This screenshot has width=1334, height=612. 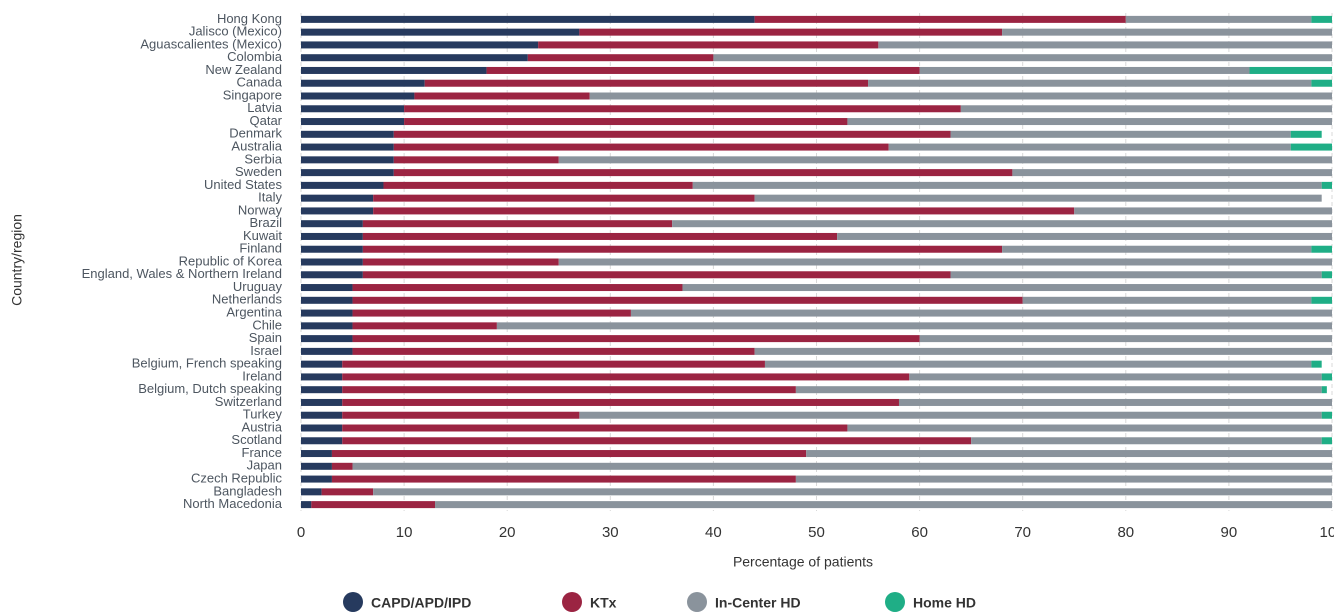 I want to click on y-tick-label: Aguascalientes (Mexico), so click(x=211, y=43).